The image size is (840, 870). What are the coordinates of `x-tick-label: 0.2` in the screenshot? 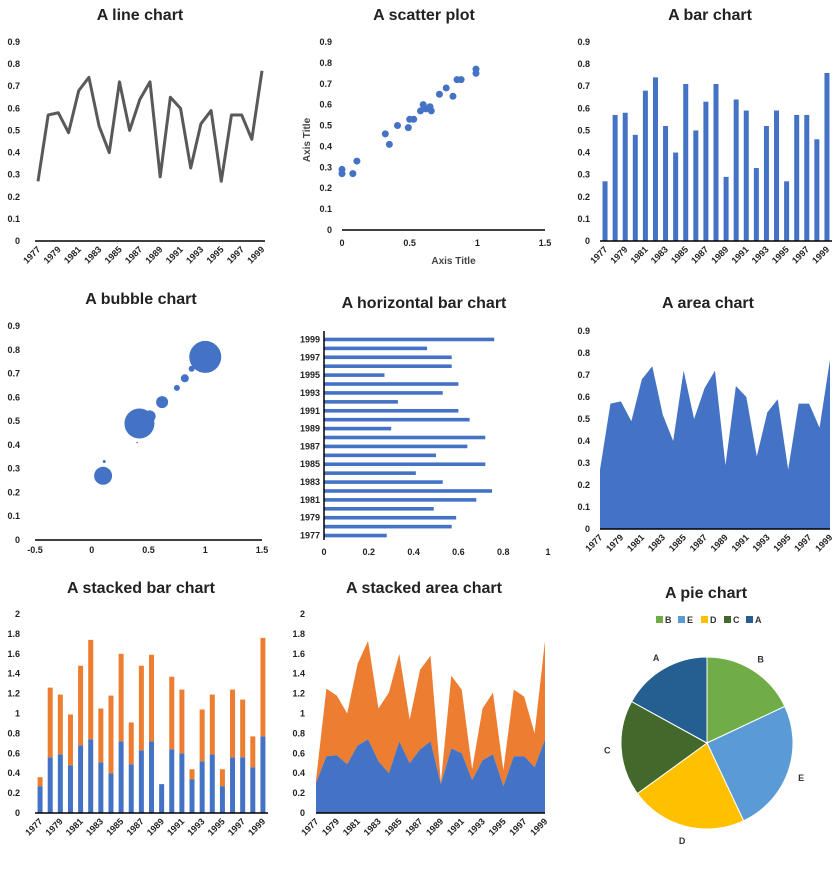 It's located at (369, 552).